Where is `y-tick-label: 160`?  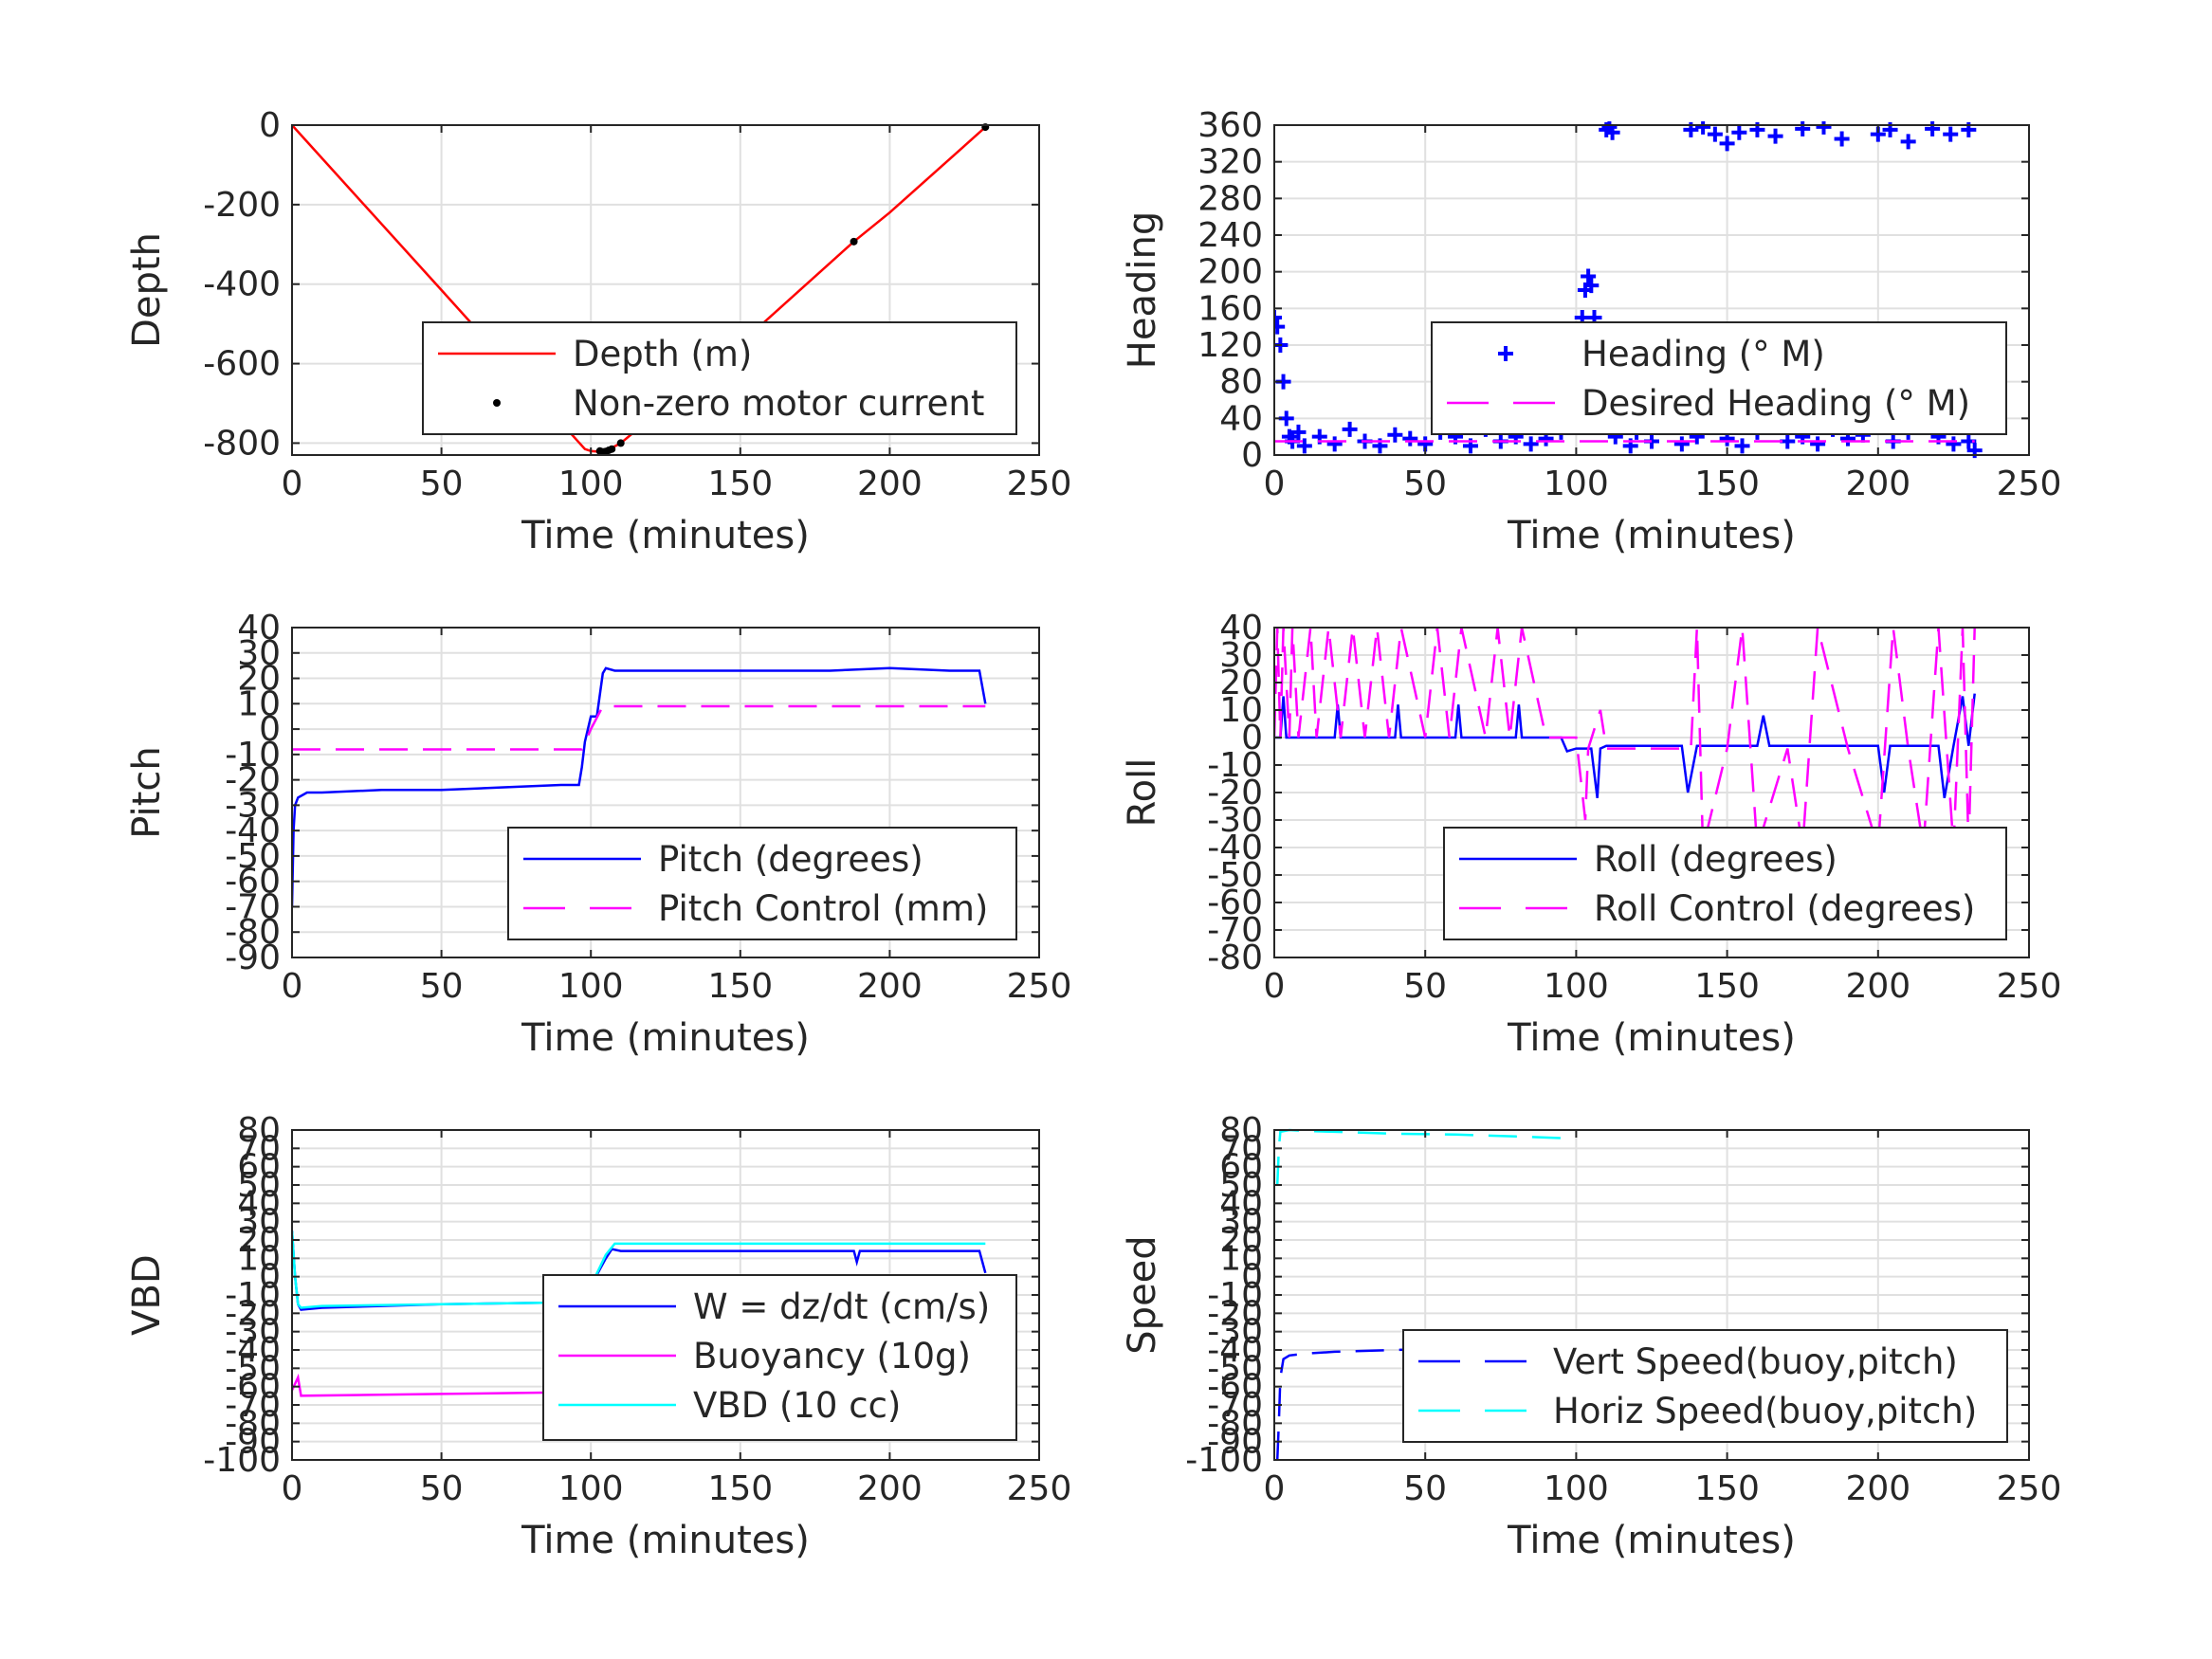
y-tick-label: 160 is located at coordinates (1230, 308).